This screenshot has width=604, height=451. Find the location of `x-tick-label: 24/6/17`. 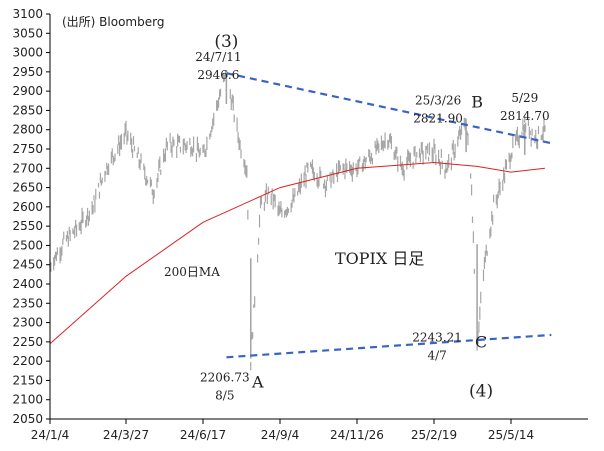

x-tick-label: 24/6/17 is located at coordinates (203, 435).